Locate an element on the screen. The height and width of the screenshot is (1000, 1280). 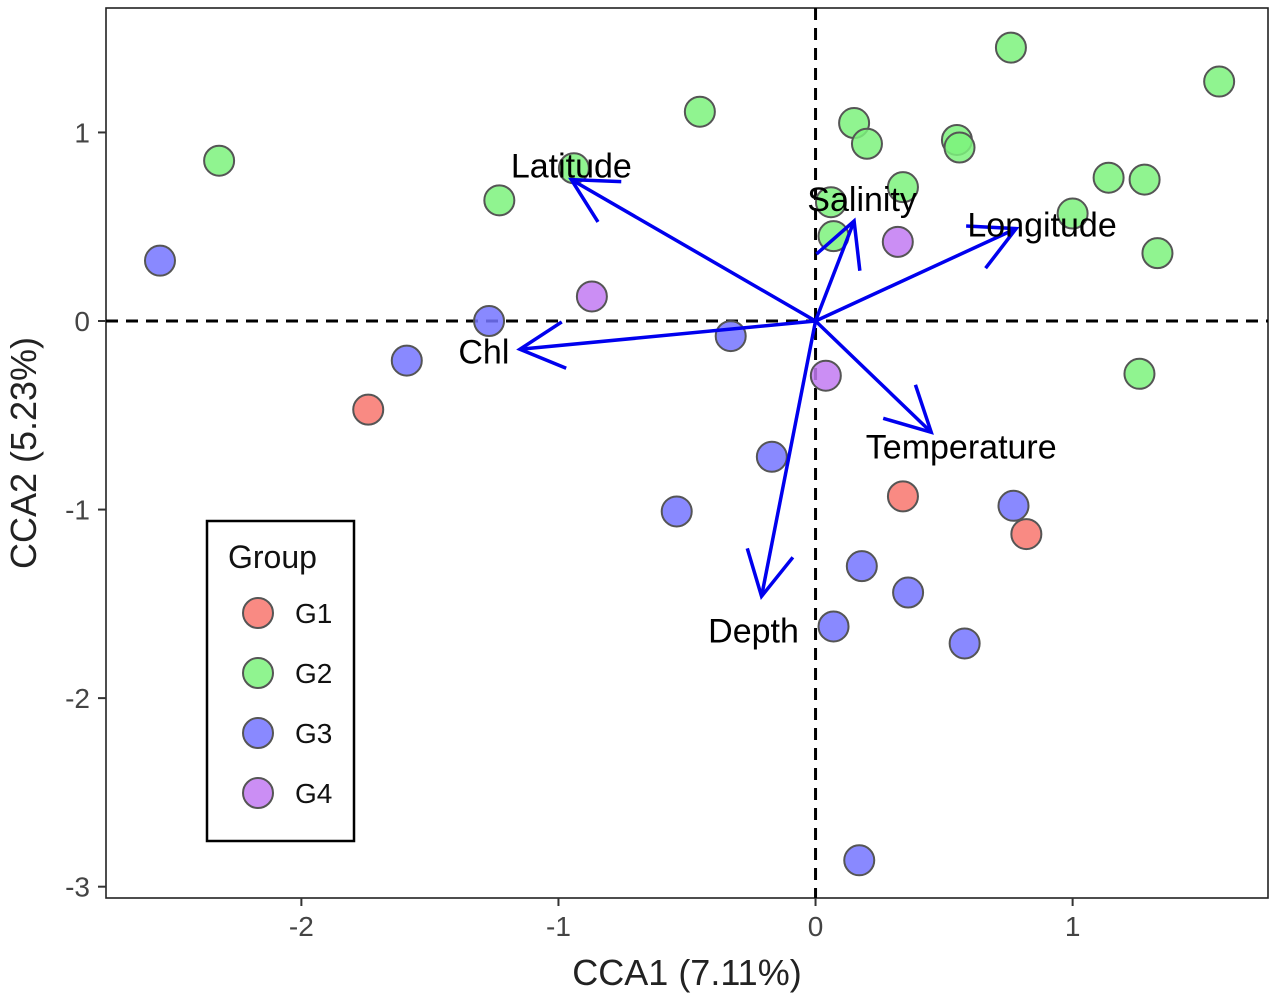
vector-depth: Depth is located at coordinates (763, 485).